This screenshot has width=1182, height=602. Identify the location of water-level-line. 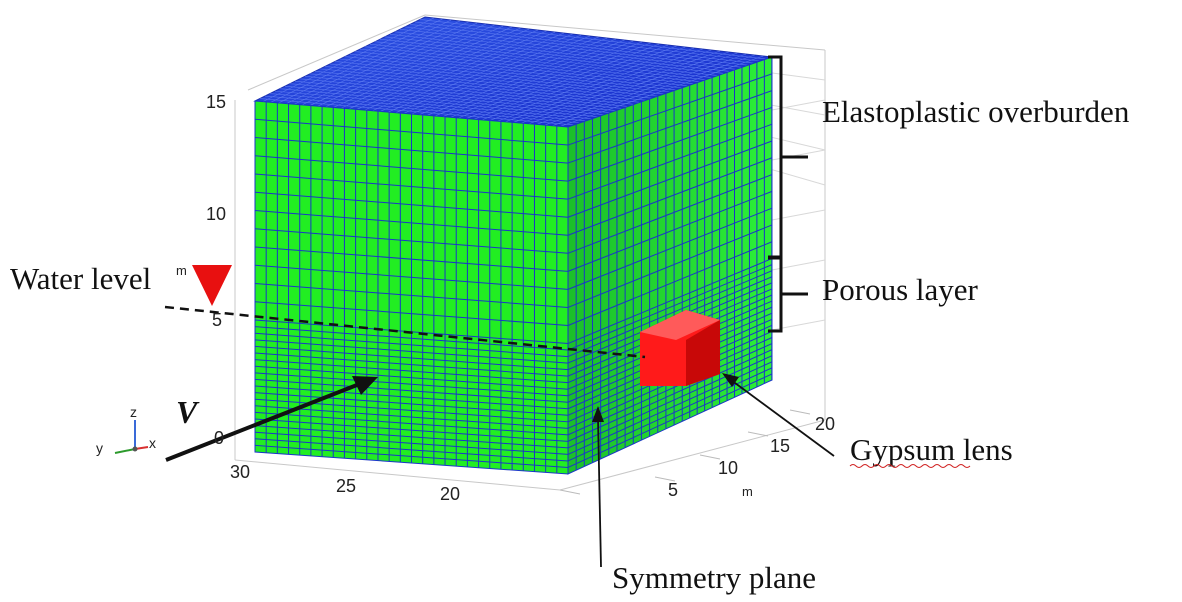
(405, 332).